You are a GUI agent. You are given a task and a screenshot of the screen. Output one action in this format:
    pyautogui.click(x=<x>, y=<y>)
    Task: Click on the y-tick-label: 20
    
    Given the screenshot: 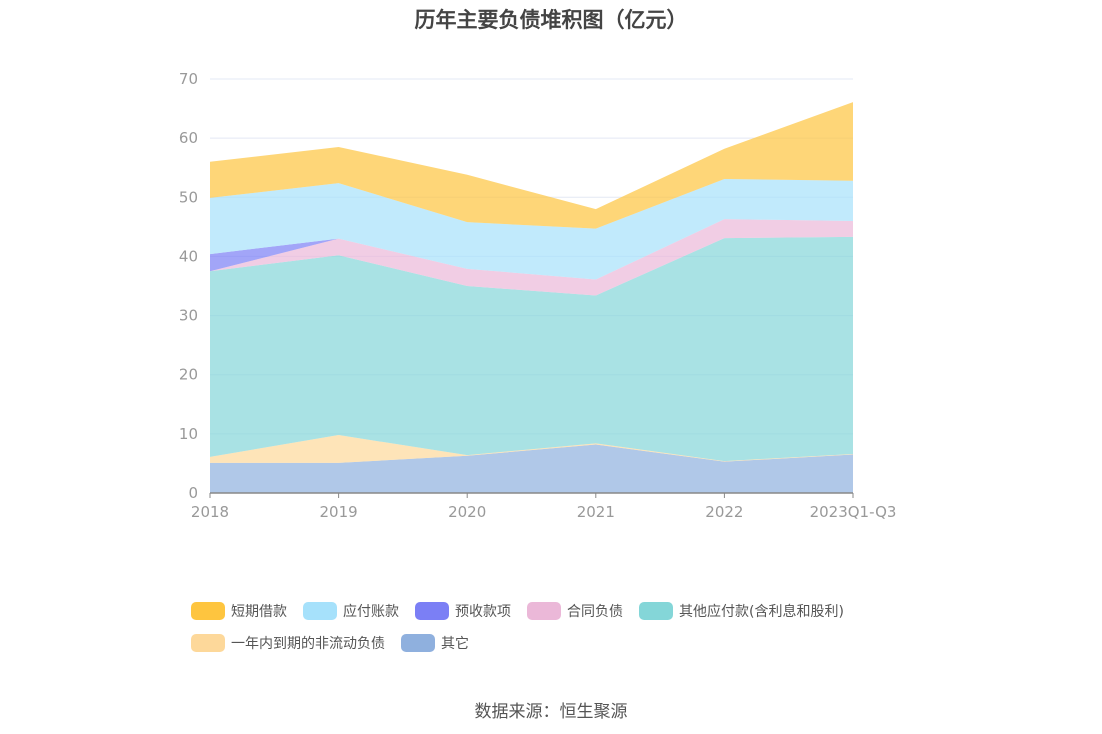 What is the action you would take?
    pyautogui.click(x=188, y=375)
    